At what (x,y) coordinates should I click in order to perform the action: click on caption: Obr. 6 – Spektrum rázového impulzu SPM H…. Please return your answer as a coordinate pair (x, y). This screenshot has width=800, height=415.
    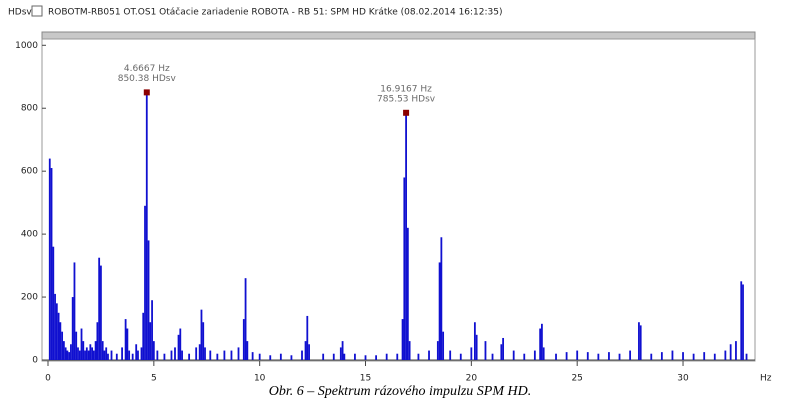
    Looking at the image, I should click on (400, 391).